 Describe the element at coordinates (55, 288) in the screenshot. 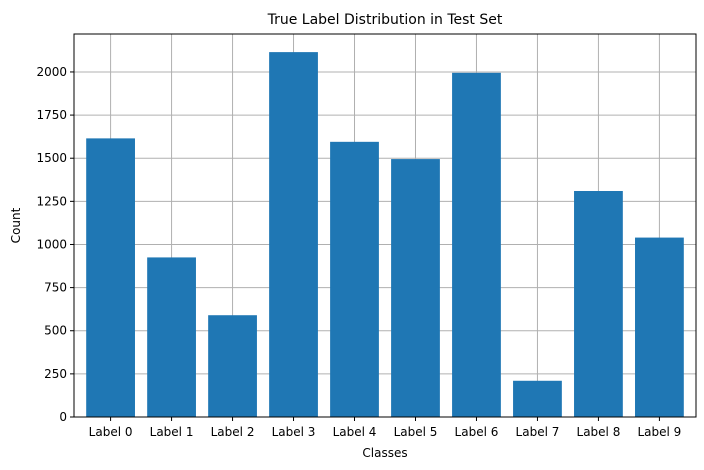

I see `y-tick-label: 750` at that location.